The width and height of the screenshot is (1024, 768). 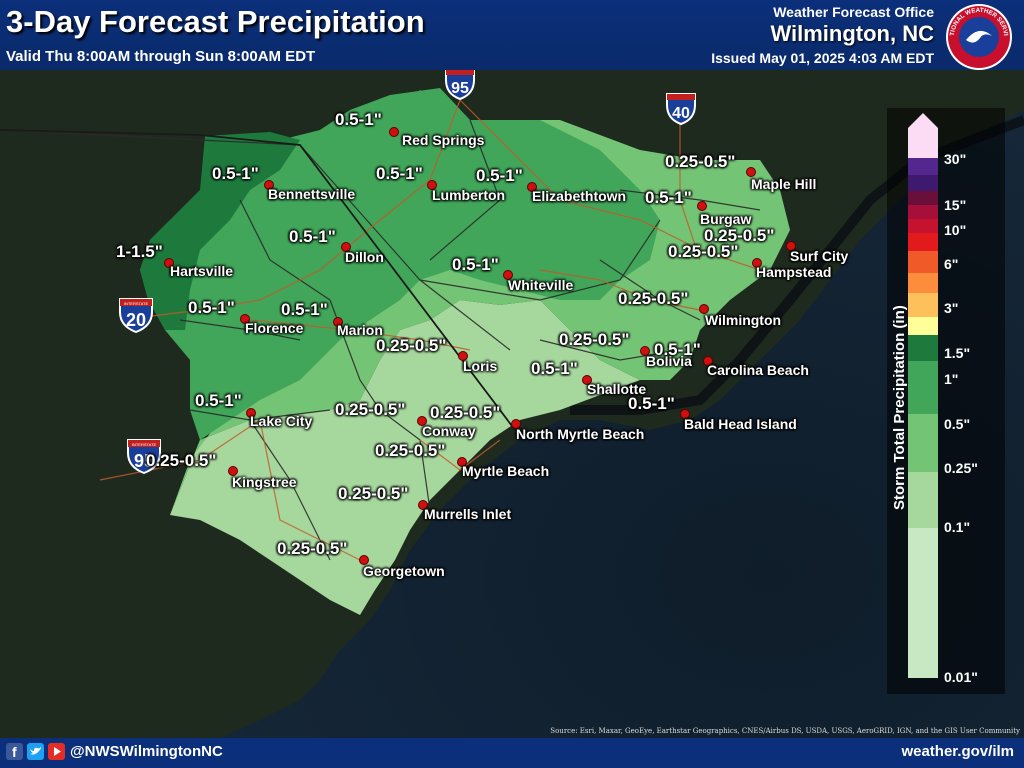 What do you see at coordinates (460, 88) in the screenshot?
I see `i95-label: 95` at bounding box center [460, 88].